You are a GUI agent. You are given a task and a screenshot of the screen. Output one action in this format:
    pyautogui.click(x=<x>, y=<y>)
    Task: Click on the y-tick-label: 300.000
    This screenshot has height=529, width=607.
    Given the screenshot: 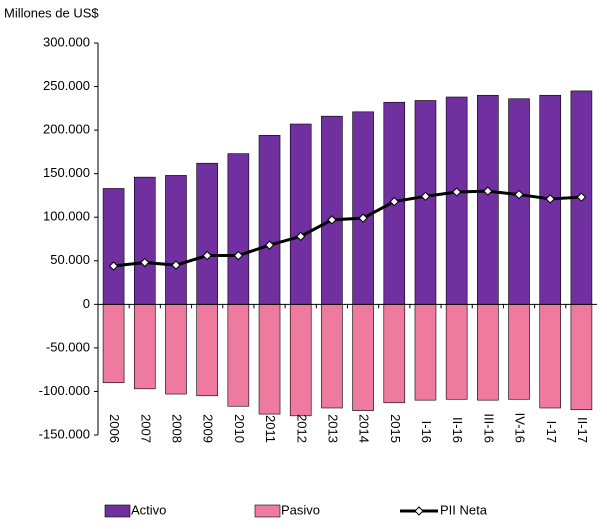 What is the action you would take?
    pyautogui.click(x=66, y=41)
    